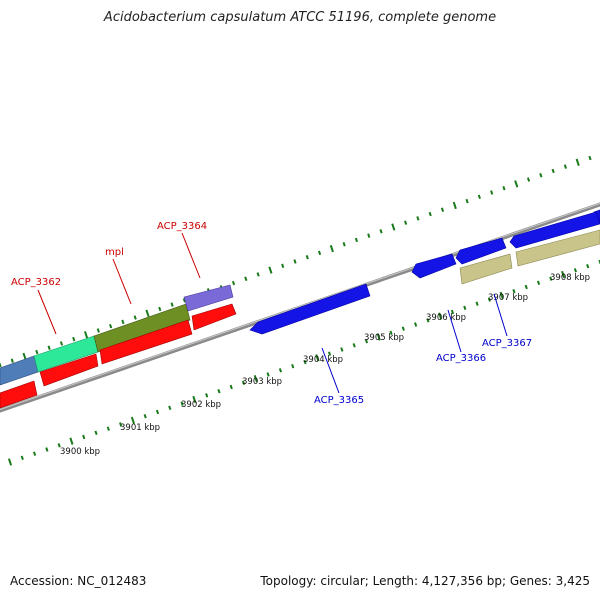  Describe the element at coordinates (78, 581) in the screenshot. I see `accession-label: Accession: NC_012483` at that location.